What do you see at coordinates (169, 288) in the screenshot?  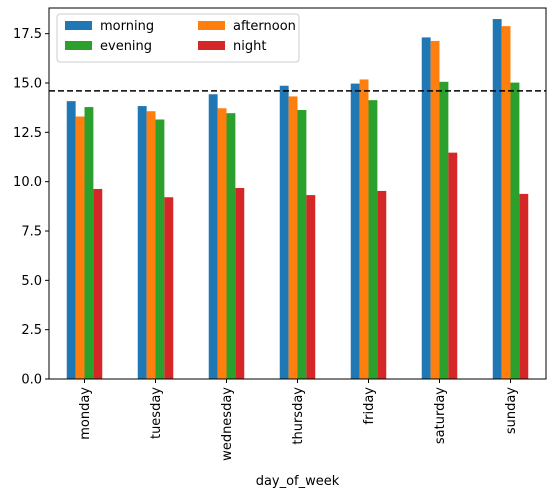 I see `bar-night-tuesday` at bounding box center [169, 288].